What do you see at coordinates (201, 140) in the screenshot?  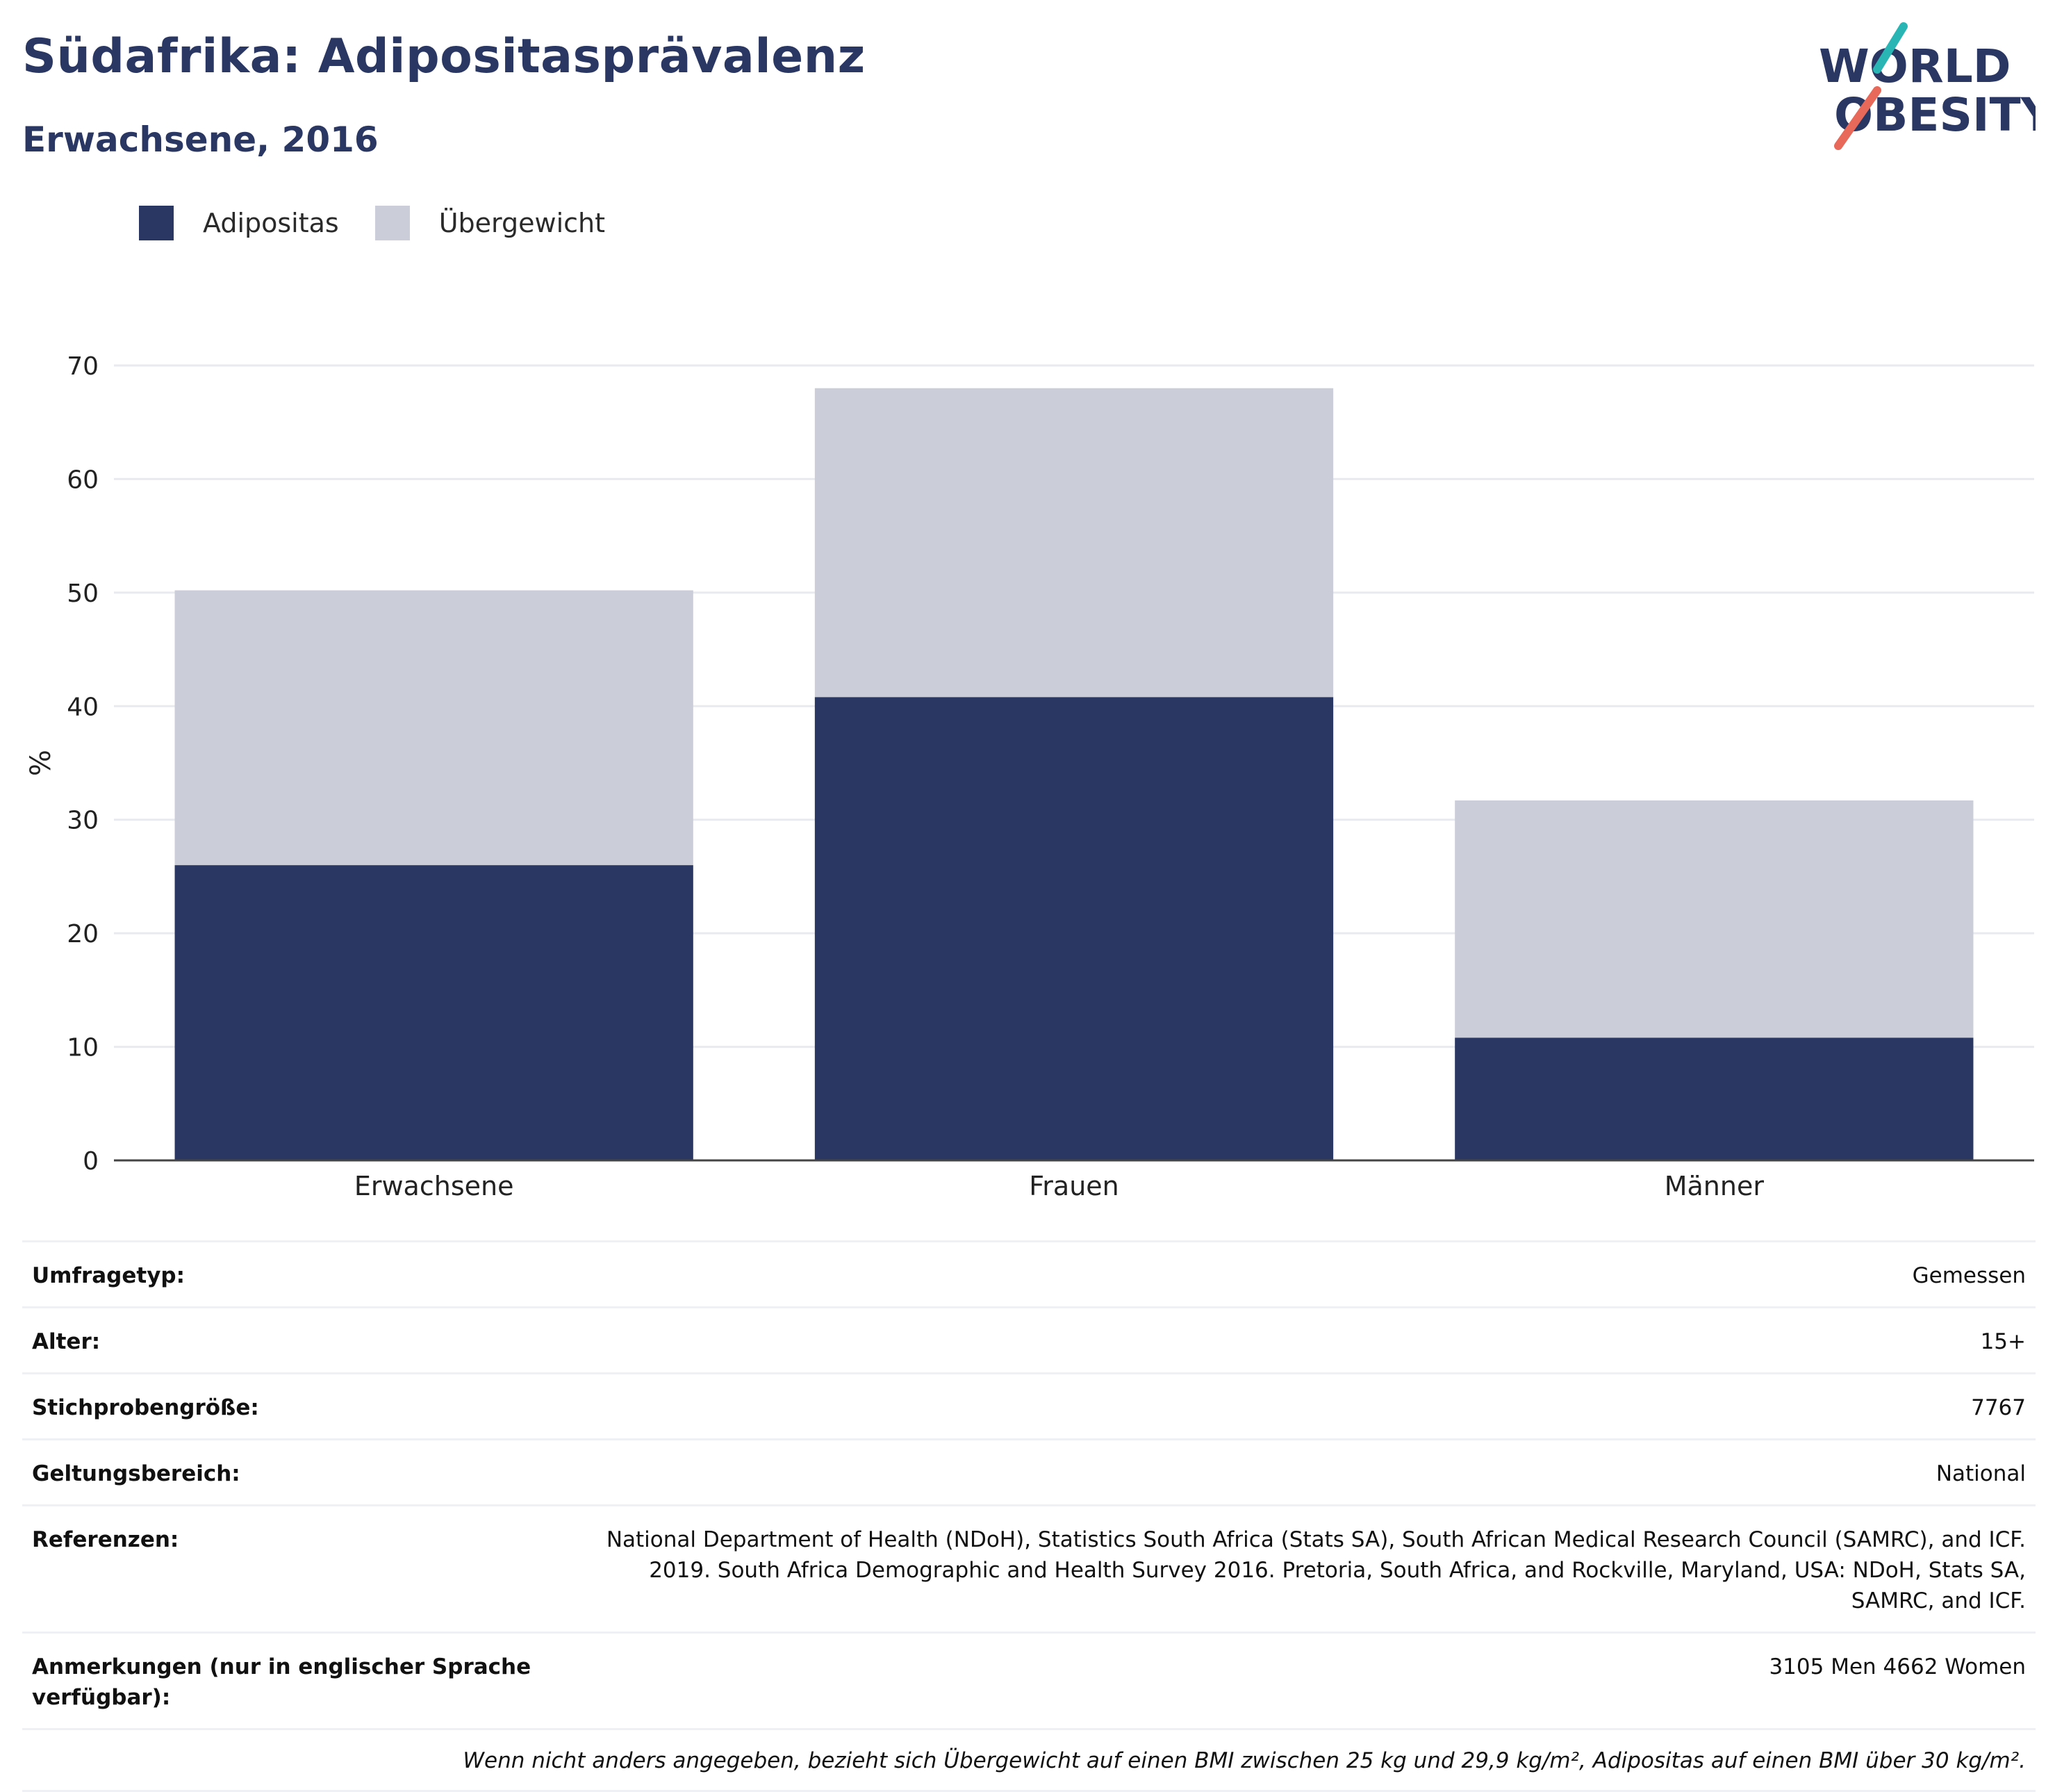 I see `chart-subtitle: Erwachsene, 2016` at bounding box center [201, 140].